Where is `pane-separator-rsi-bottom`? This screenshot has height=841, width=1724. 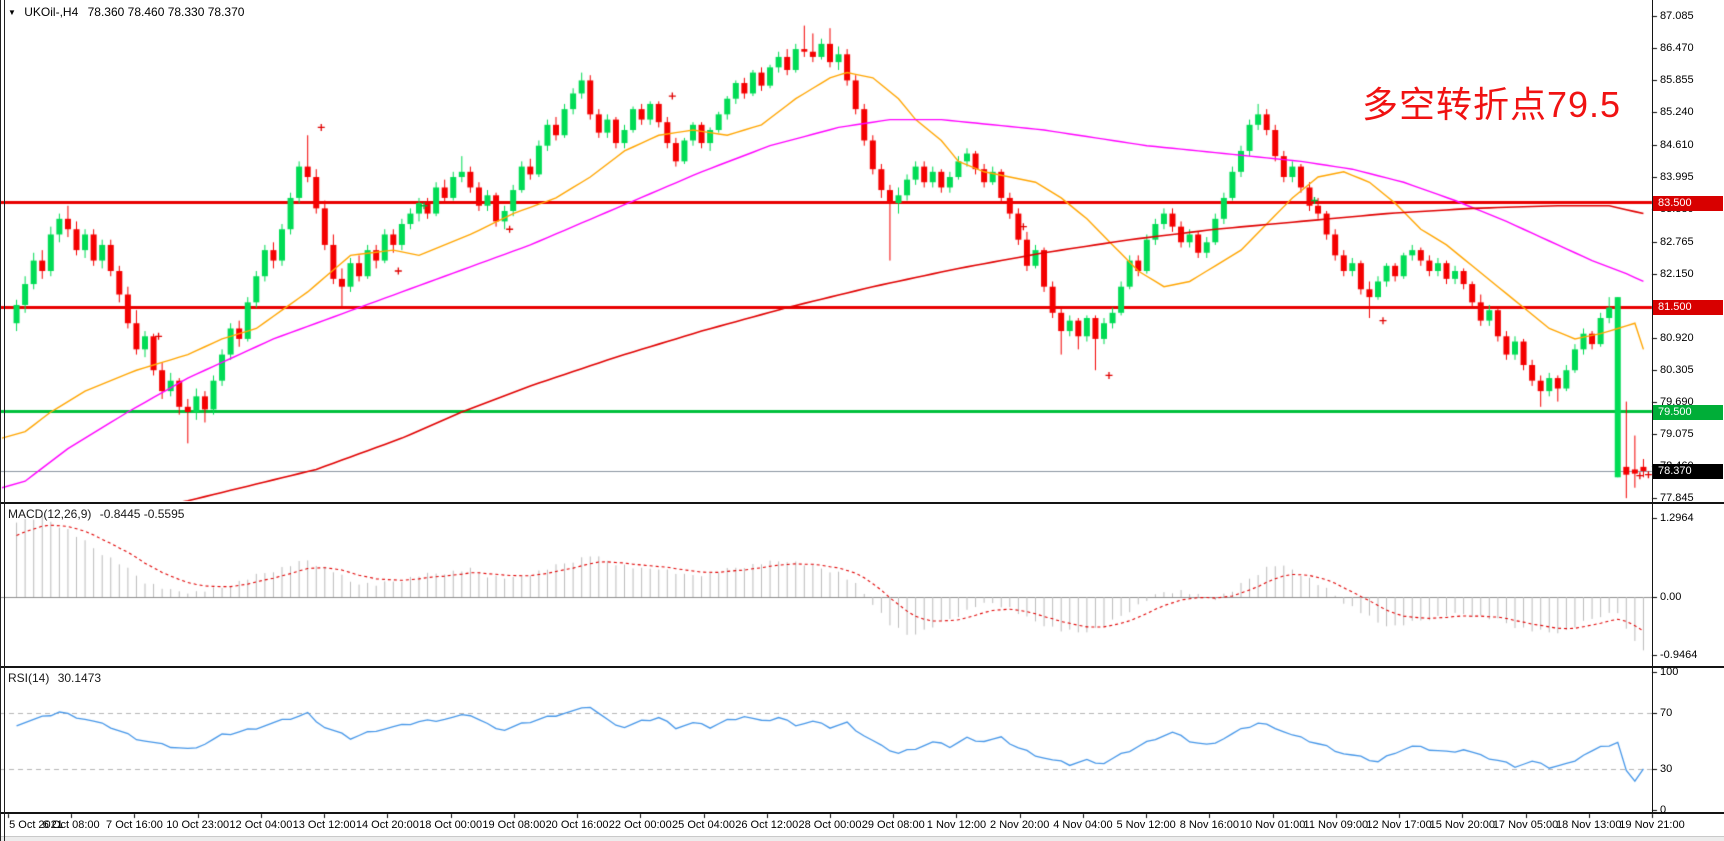 pane-separator-rsi-bottom is located at coordinates (862, 813).